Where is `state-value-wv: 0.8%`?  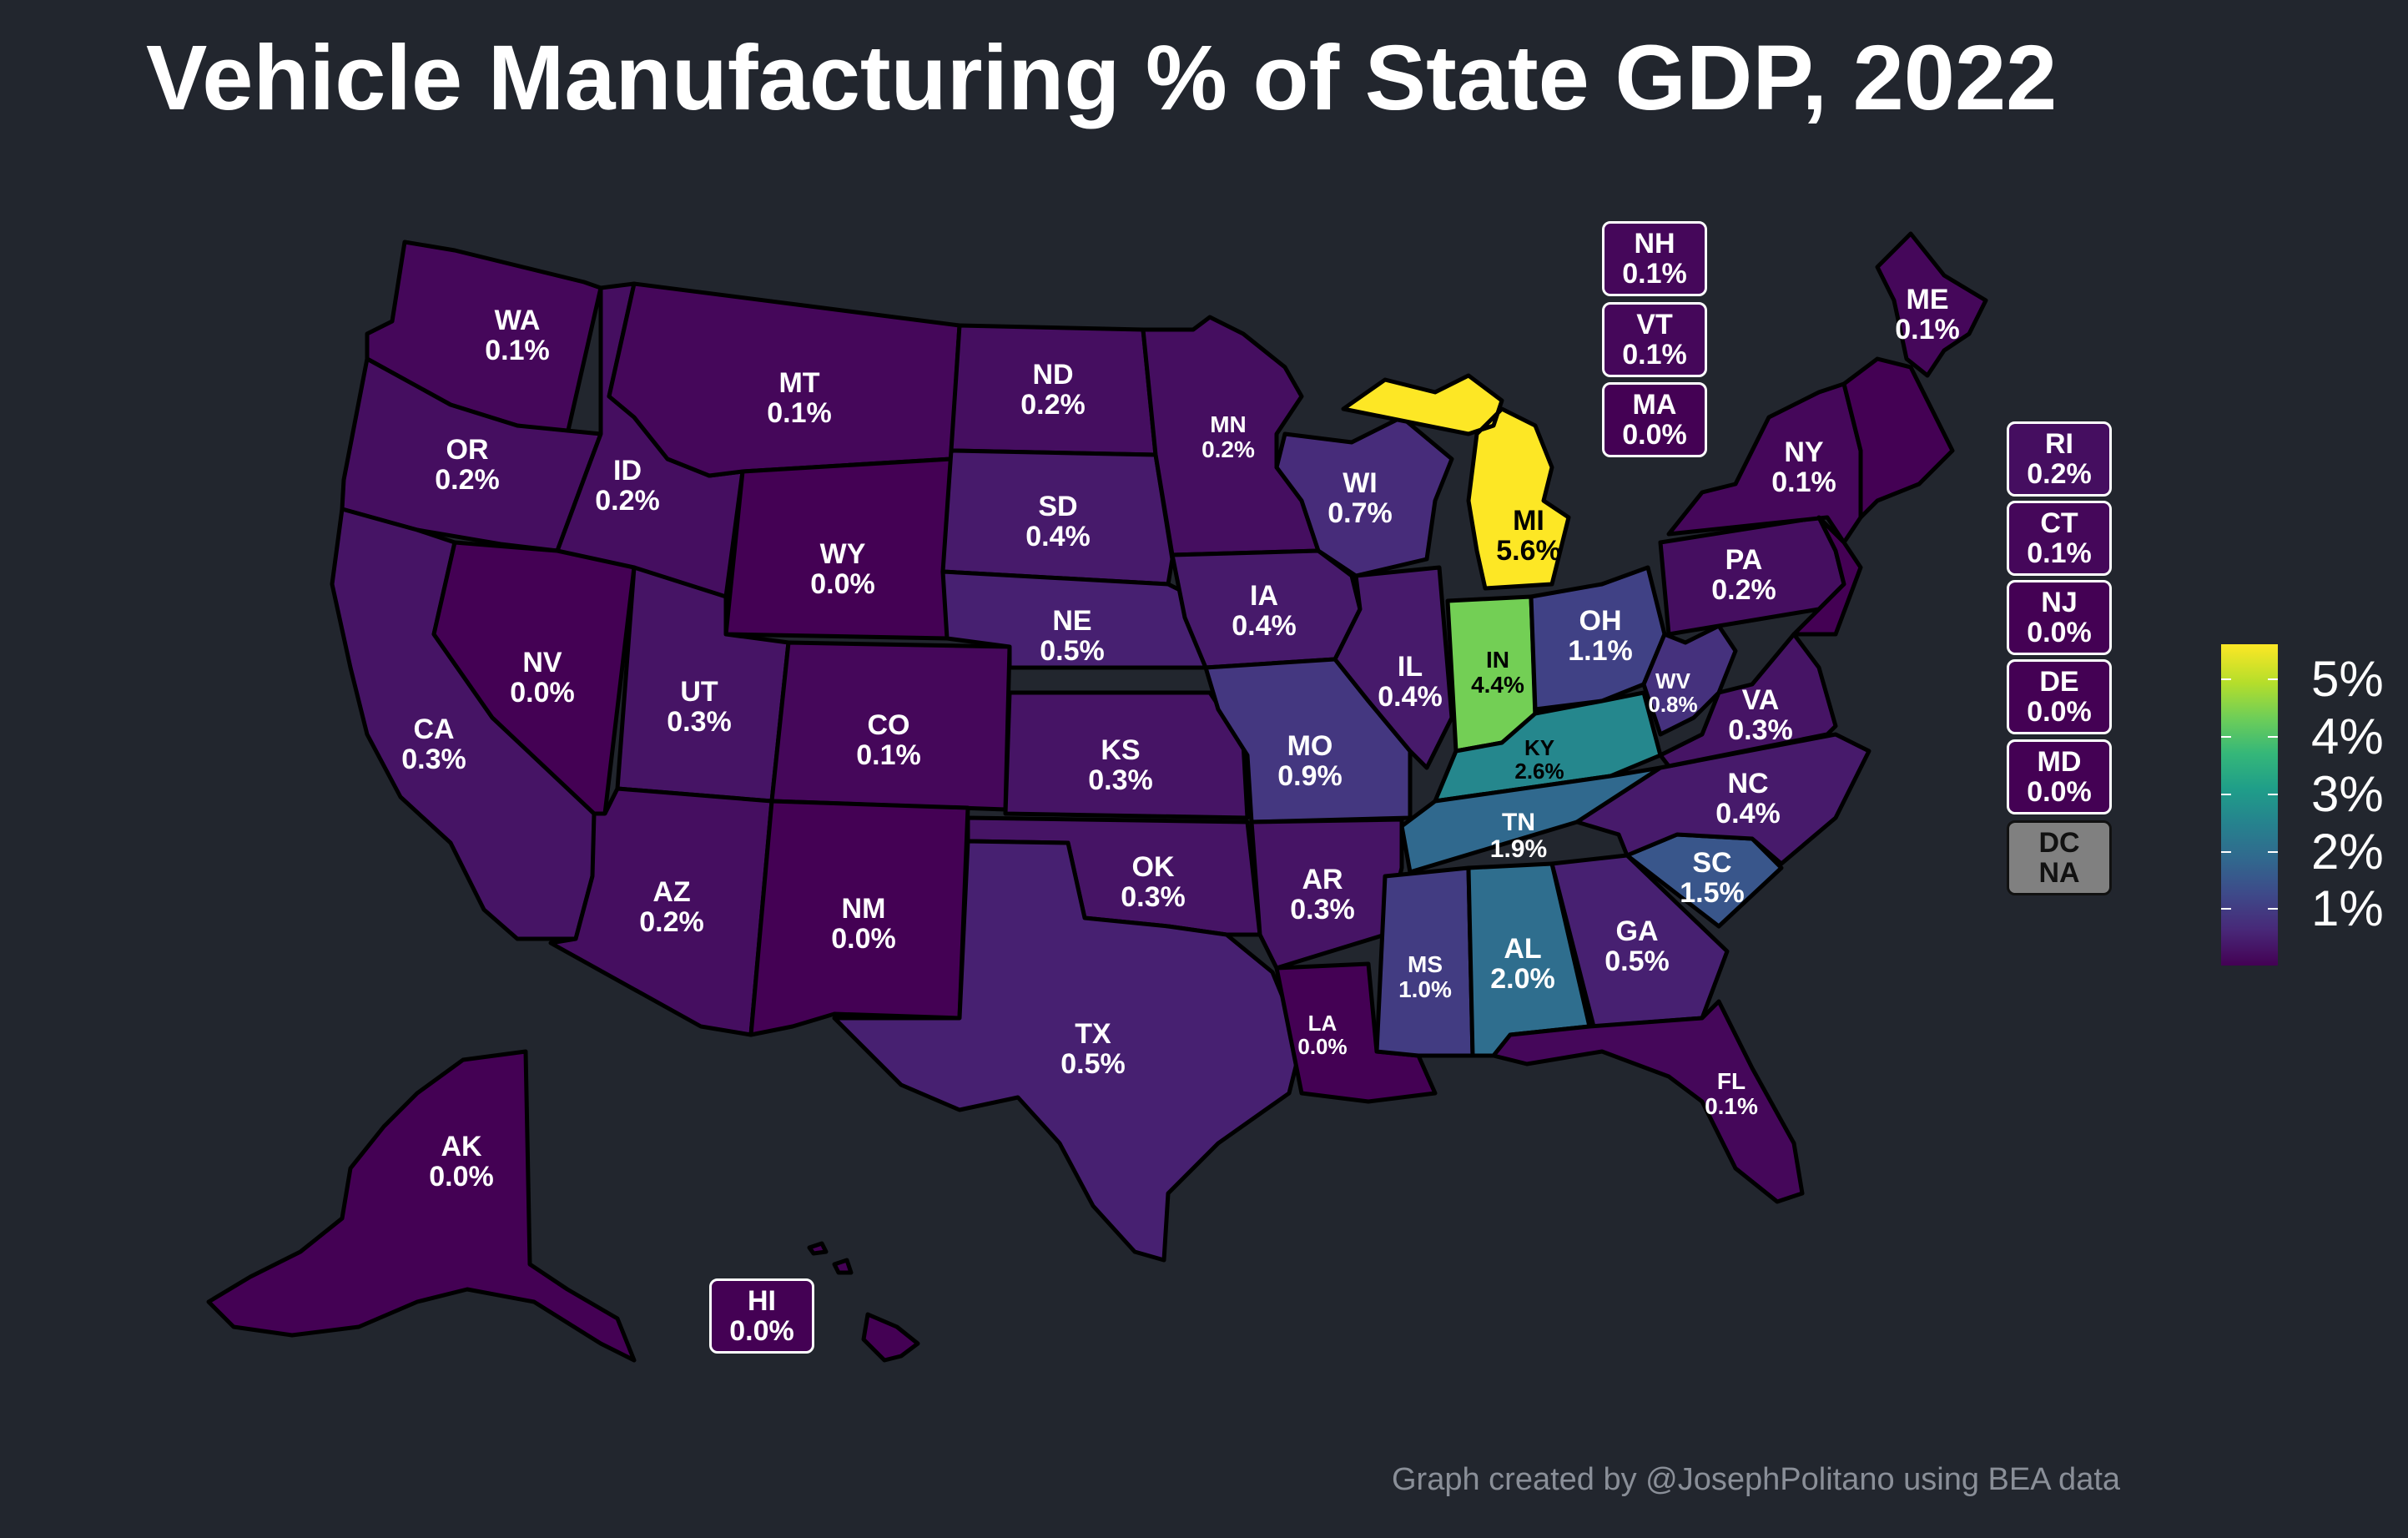
state-value-wv: 0.8% is located at coordinates (1672, 704).